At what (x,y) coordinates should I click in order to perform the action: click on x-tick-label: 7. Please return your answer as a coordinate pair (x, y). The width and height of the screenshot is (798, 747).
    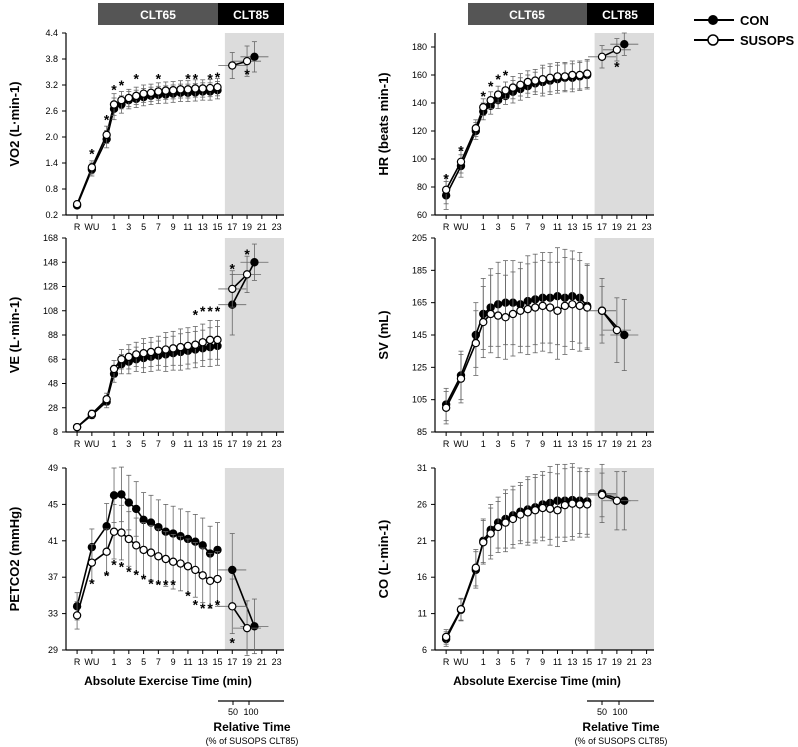
    Looking at the image, I should click on (158, 662).